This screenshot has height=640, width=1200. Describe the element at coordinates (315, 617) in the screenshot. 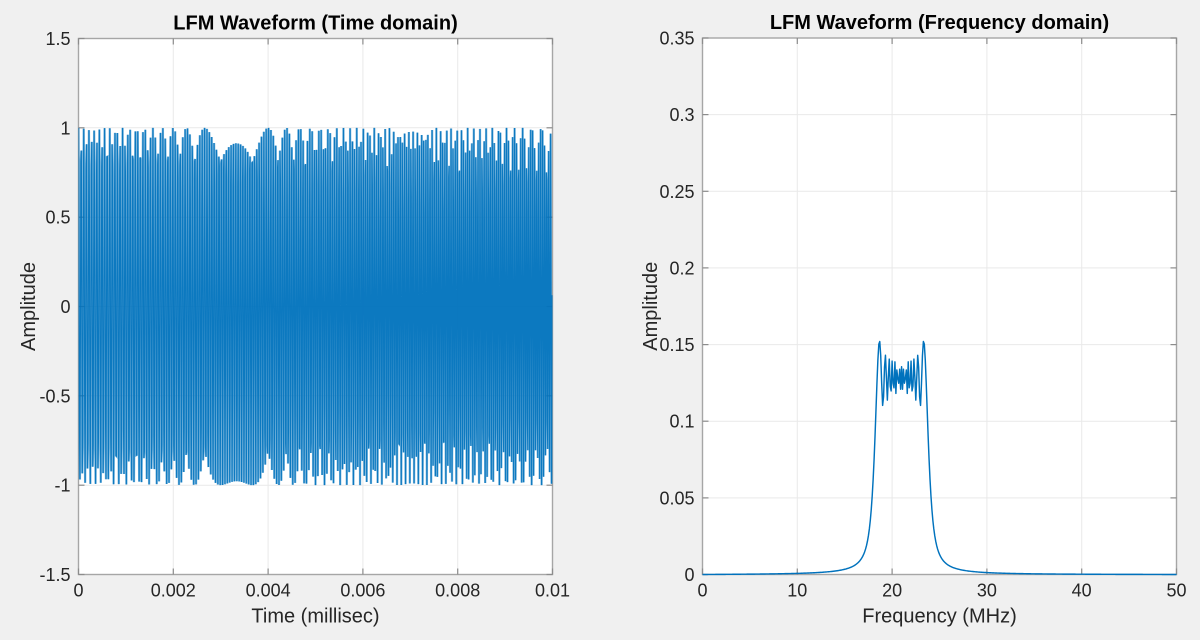

I see `svg-text: Time (millisec)` at that location.